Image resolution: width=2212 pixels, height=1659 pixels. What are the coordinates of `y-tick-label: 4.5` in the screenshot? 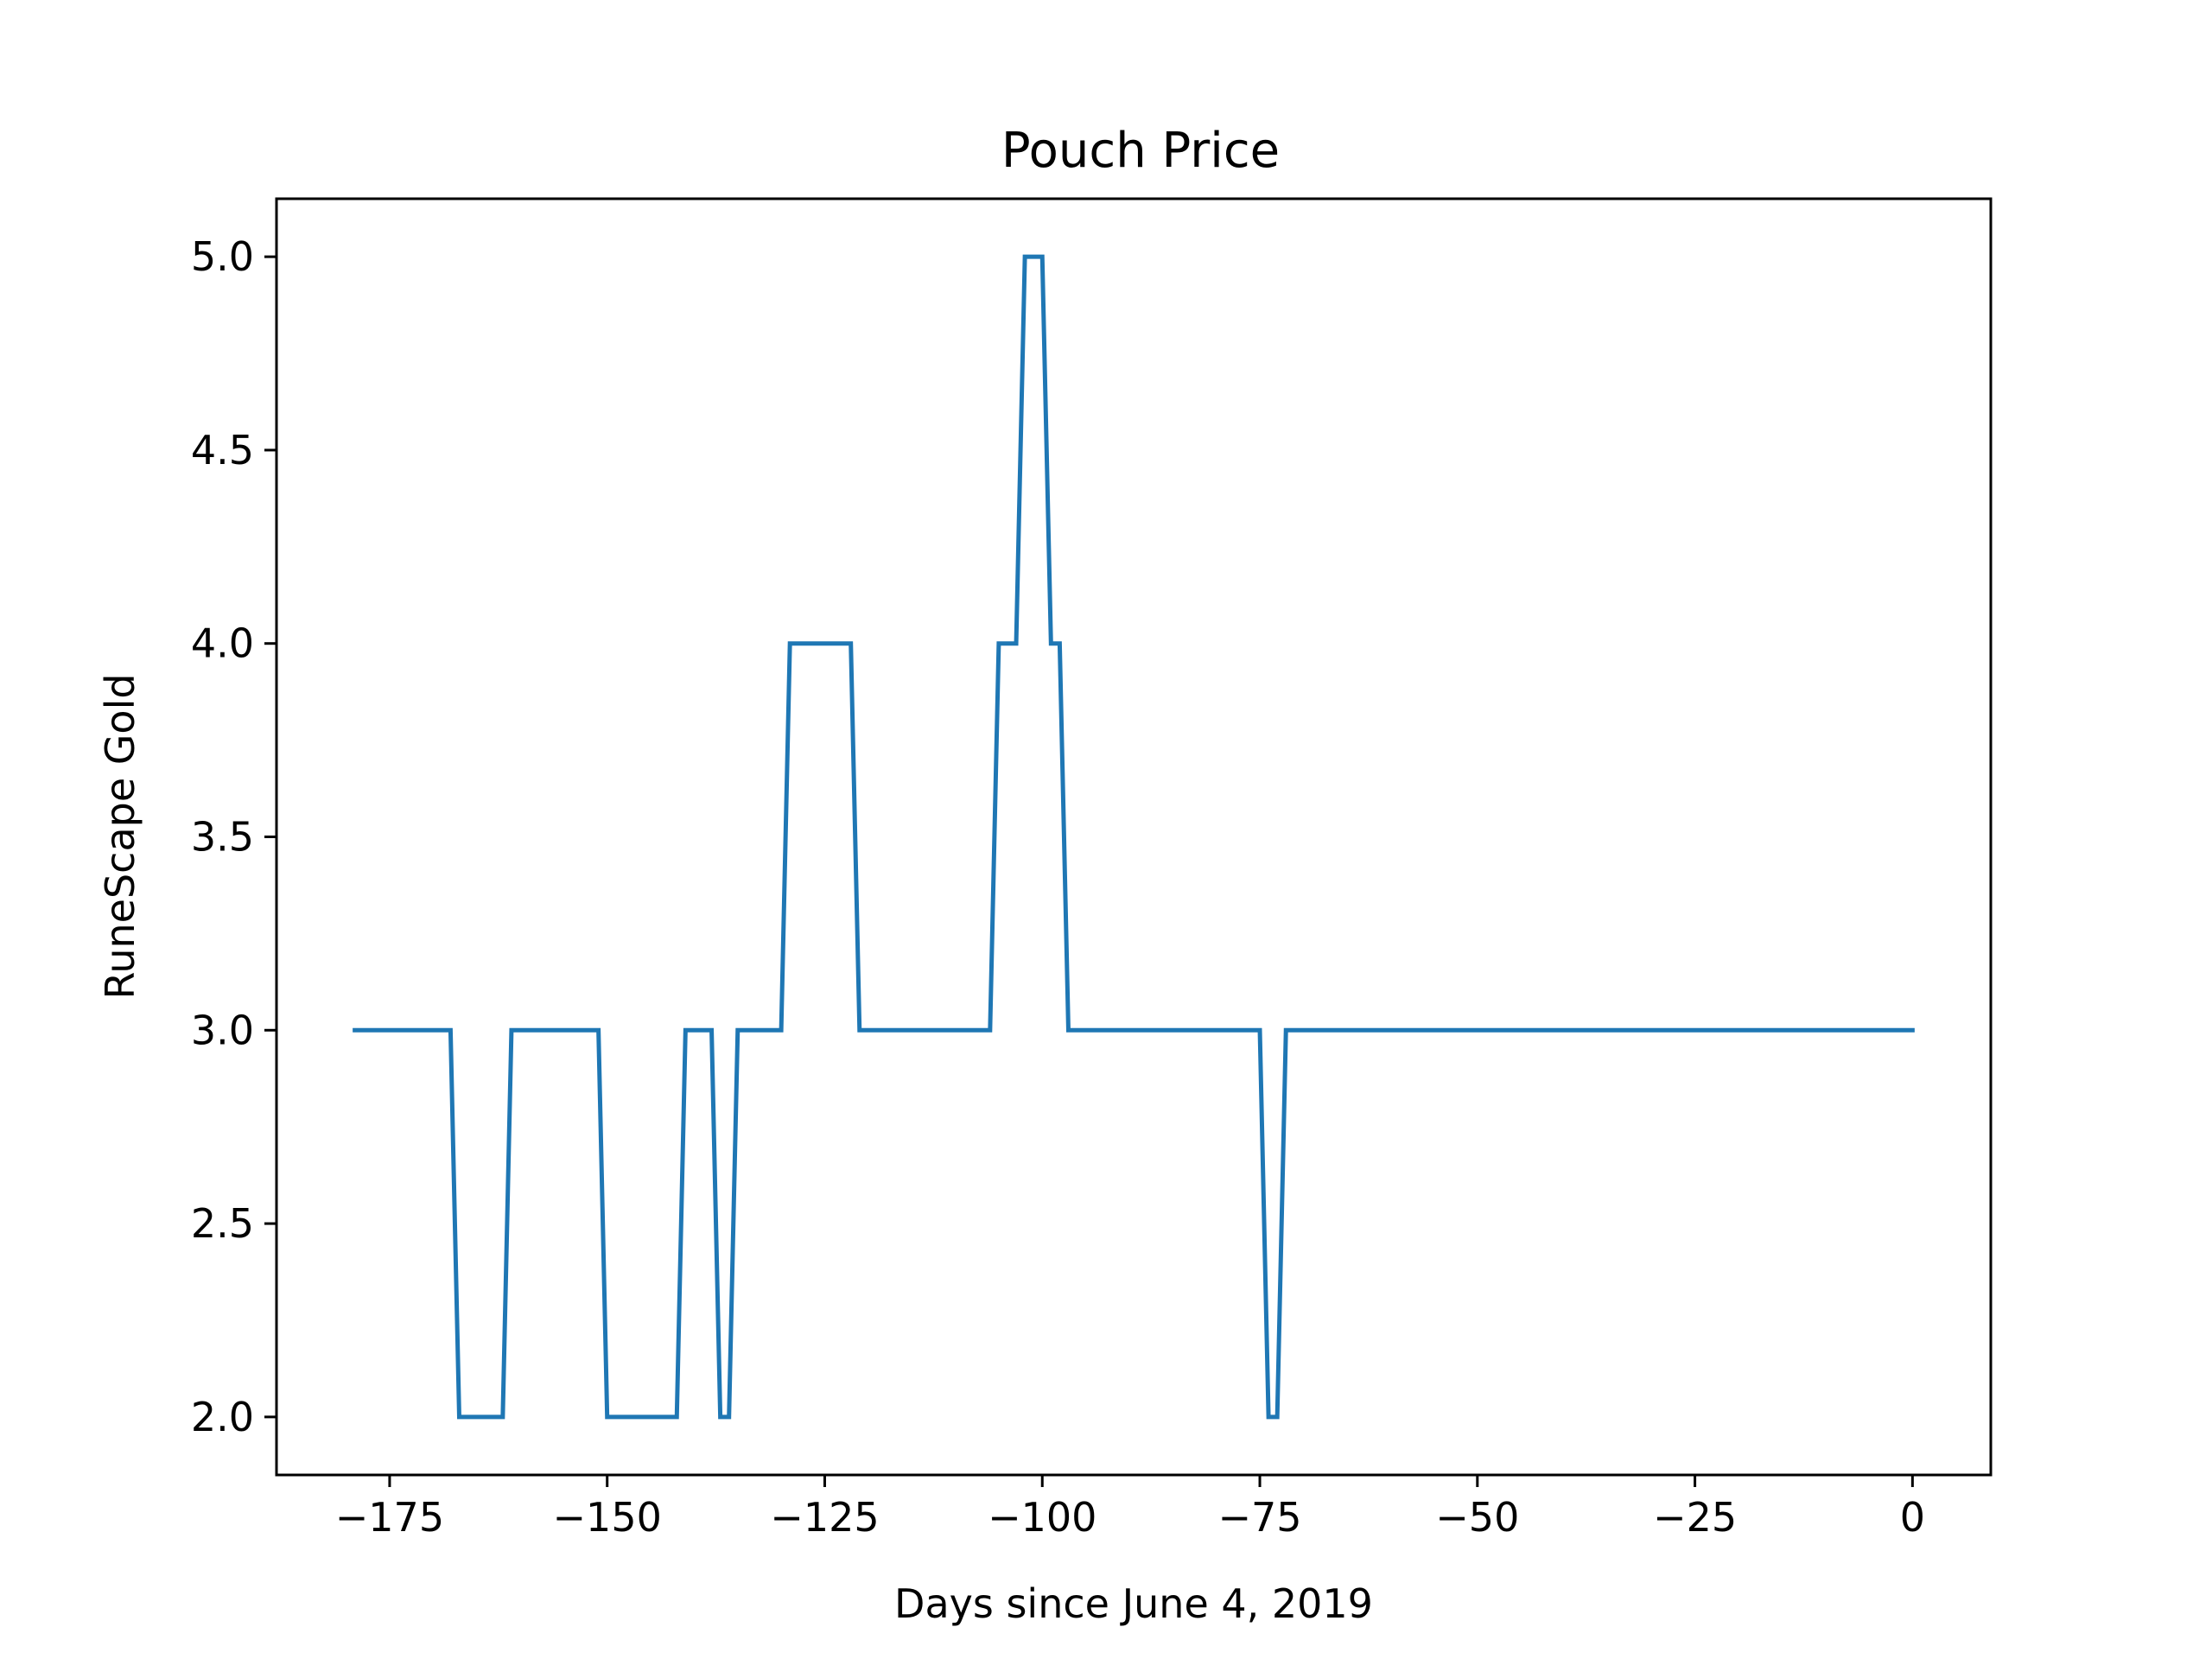 It's located at (222, 450).